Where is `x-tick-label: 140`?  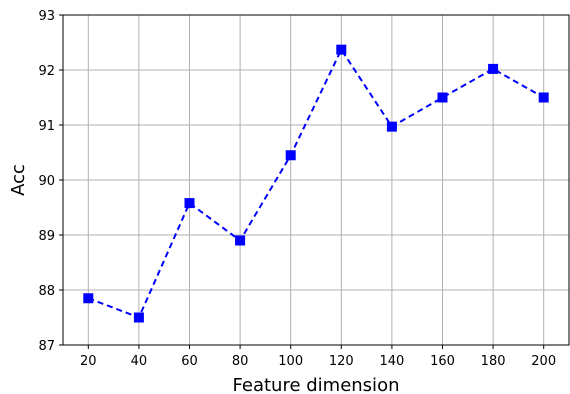
x-tick-label: 140 is located at coordinates (391, 361).